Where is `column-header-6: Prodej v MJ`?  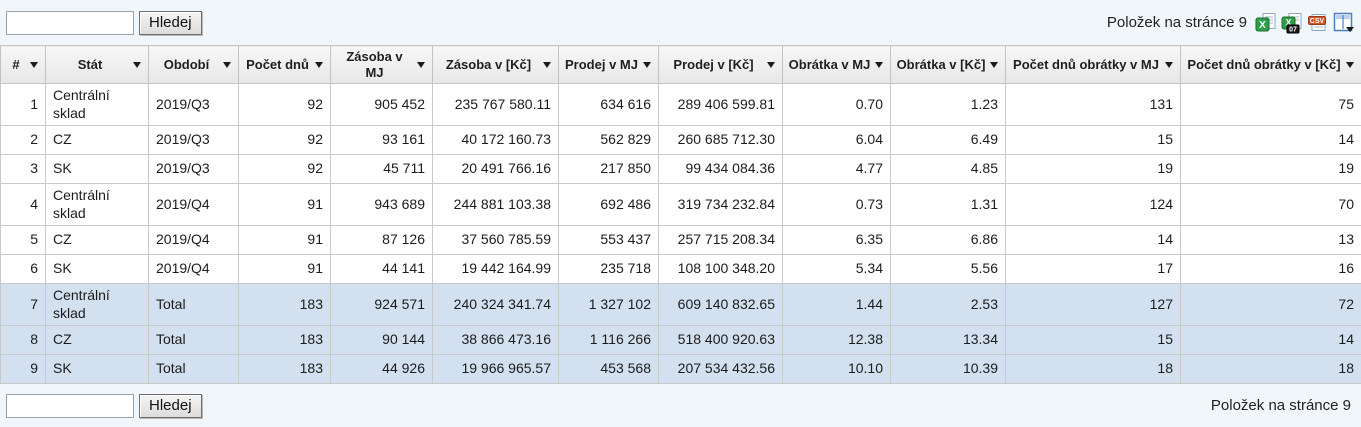 column-header-6: Prodej v MJ is located at coordinates (609, 65).